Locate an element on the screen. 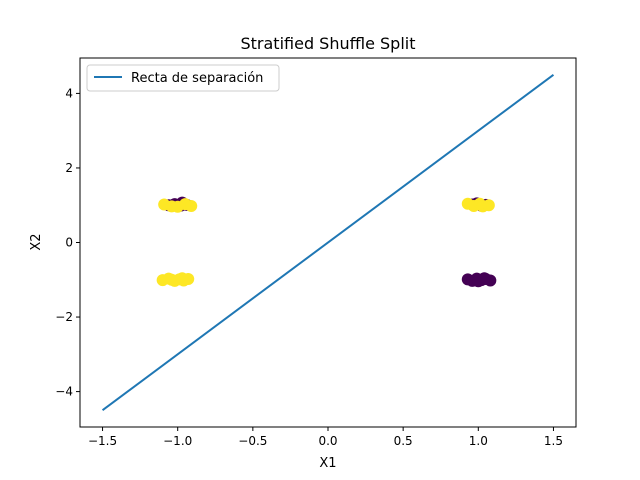 The image size is (640, 480). y-axis-ticks: −4 −2 0 2 4 is located at coordinates (67, 242).